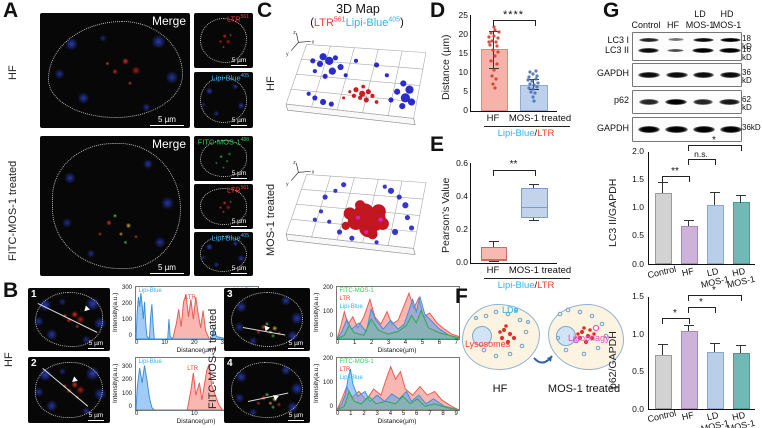 This screenshot has height=428, width=762. What do you see at coordinates (526, 133) in the screenshot?
I see `d-group-label: Lipi-Blue/LTR` at bounding box center [526, 133].